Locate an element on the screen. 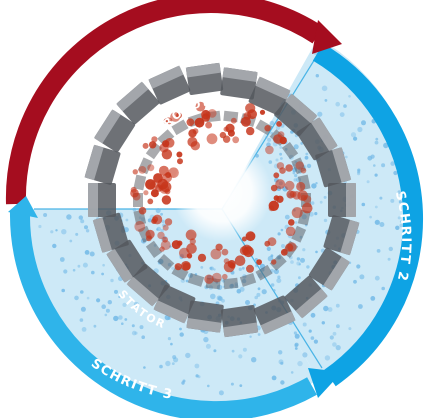 The height and width of the screenshot is (418, 426). rotor-core is located at coordinates (222, 192).